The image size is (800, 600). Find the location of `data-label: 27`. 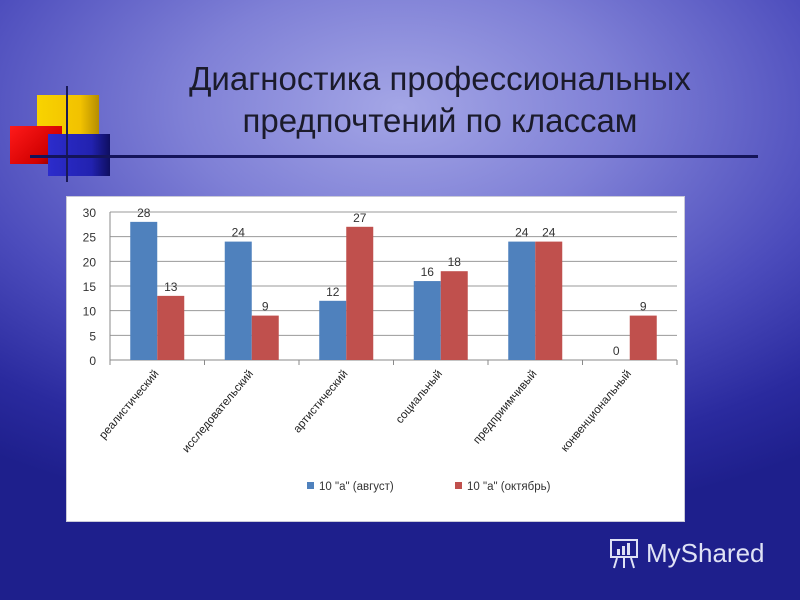

data-label: 27 is located at coordinates (360, 218).